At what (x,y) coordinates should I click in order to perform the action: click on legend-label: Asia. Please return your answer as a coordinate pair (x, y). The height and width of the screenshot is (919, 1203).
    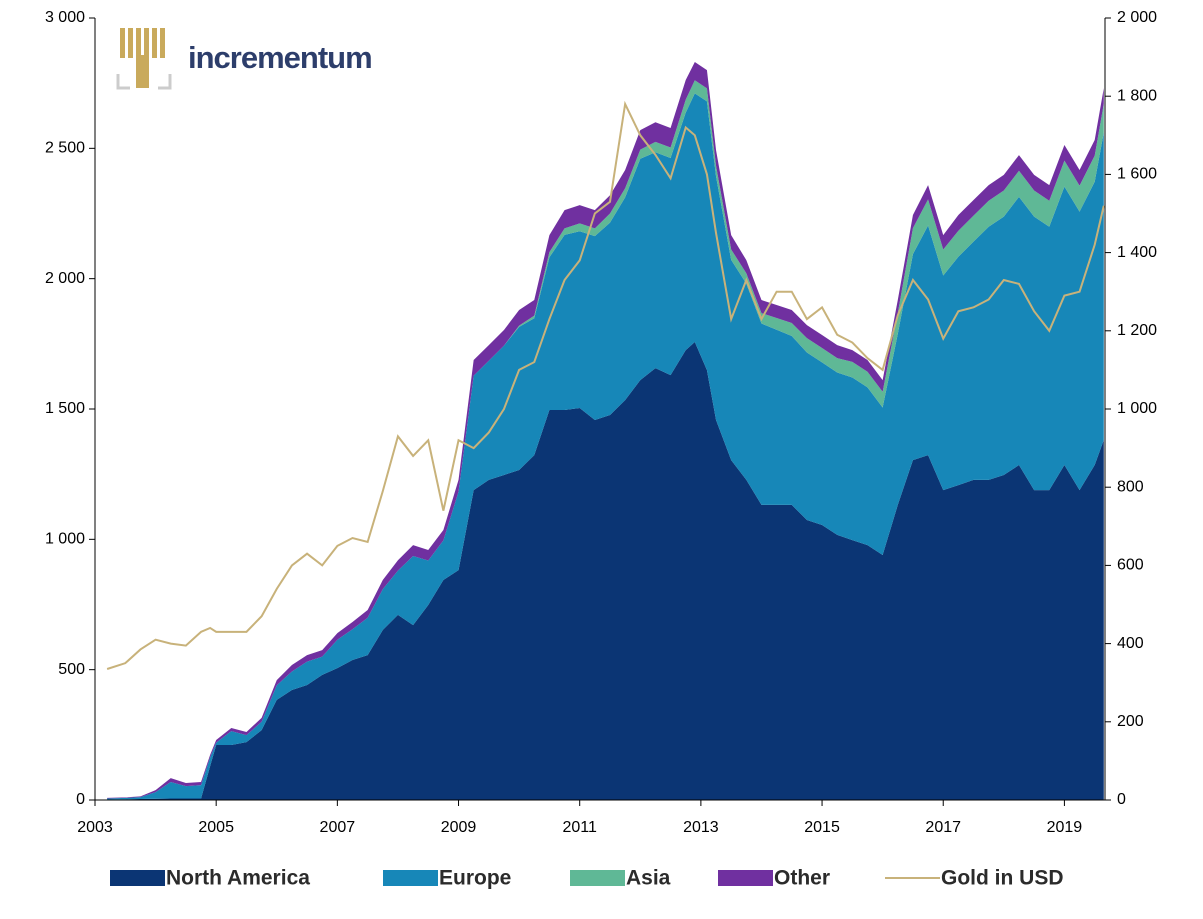
    Looking at the image, I should click on (648, 878).